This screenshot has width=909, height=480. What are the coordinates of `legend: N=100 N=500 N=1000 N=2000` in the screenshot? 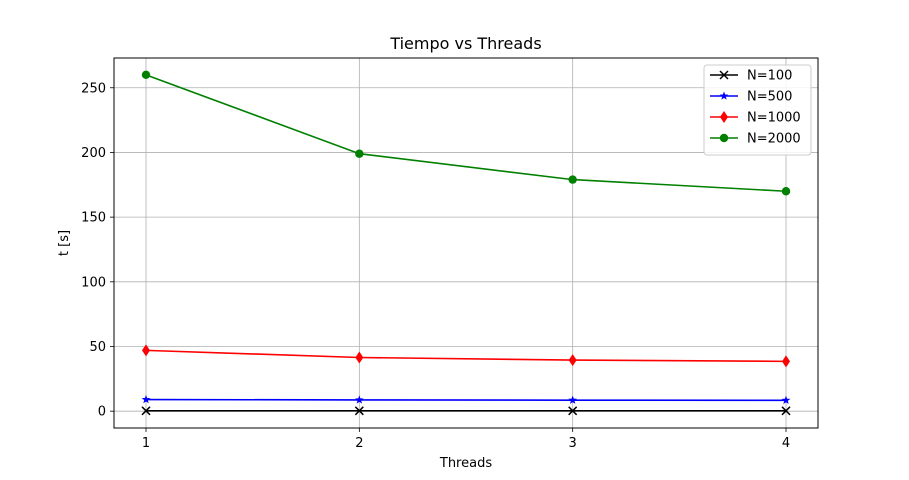 It's located at (757, 110).